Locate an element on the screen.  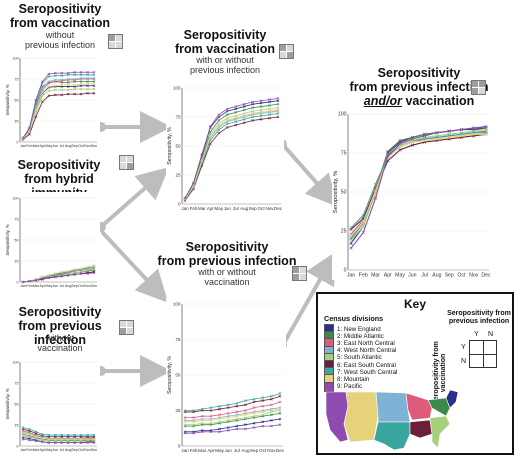
division-label: 8: Mountain is located at coordinates (353, 379).